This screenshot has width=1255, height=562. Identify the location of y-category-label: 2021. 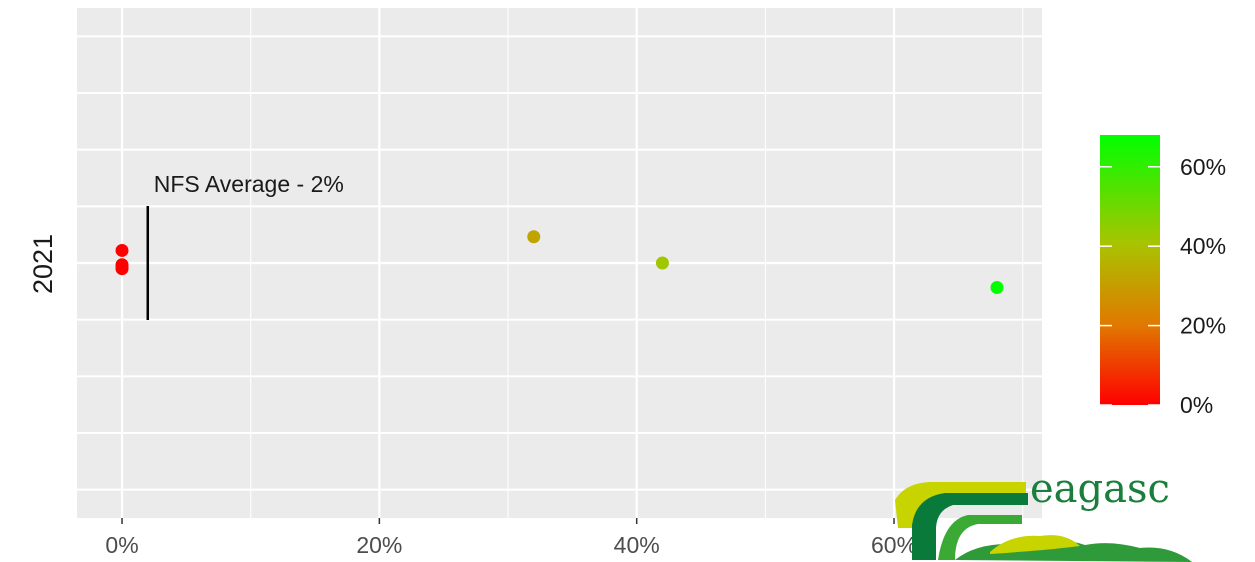
(43, 264).